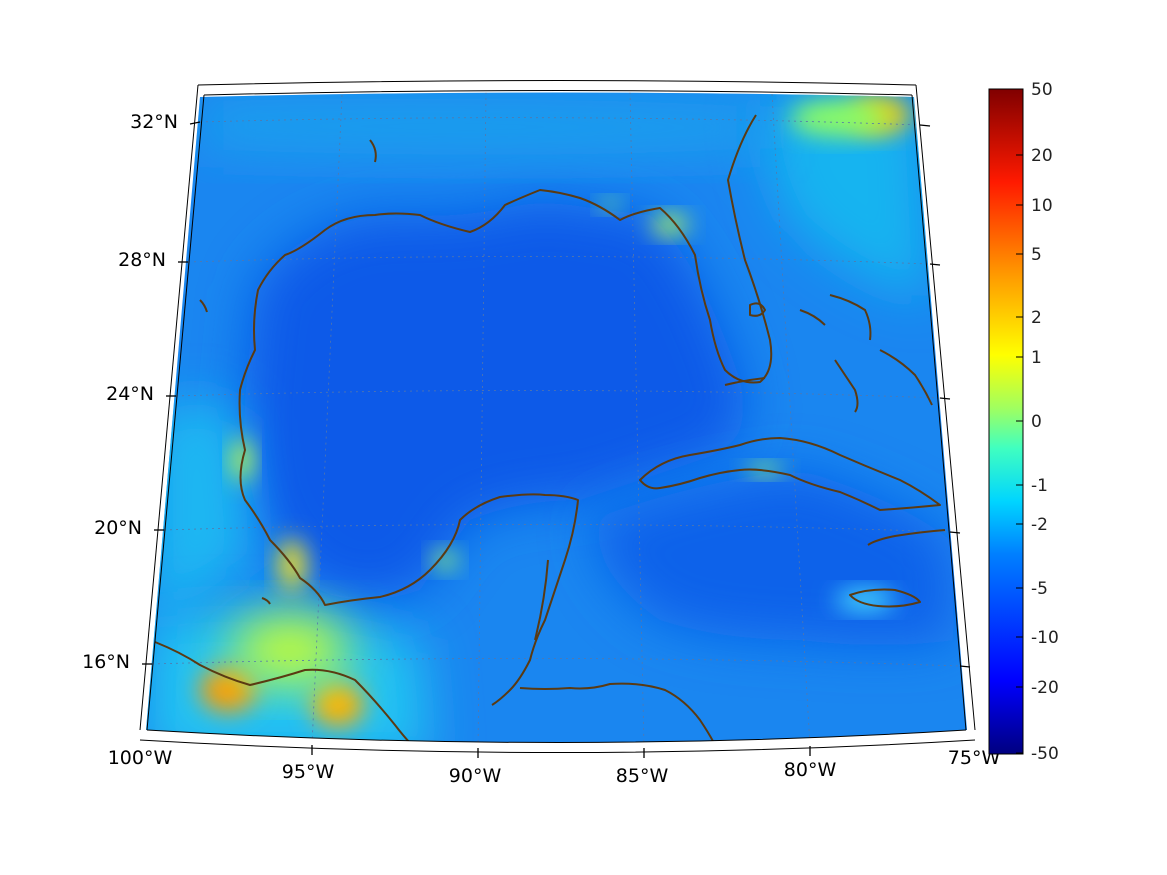 The height and width of the screenshot is (875, 1167). I want to click on colorbar: 50 20 10 5 2 1 0 -1 -2 -5 -10 -20 -50, so click(1023, 422).